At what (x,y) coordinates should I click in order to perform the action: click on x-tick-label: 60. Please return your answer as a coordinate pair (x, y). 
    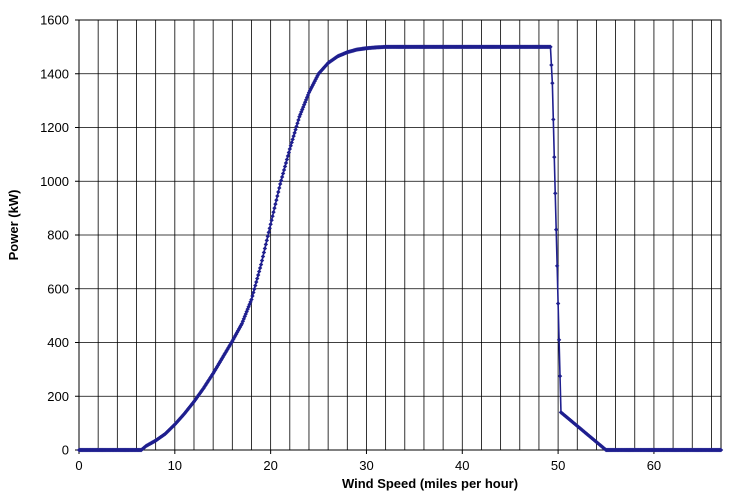
    Looking at the image, I should click on (654, 465).